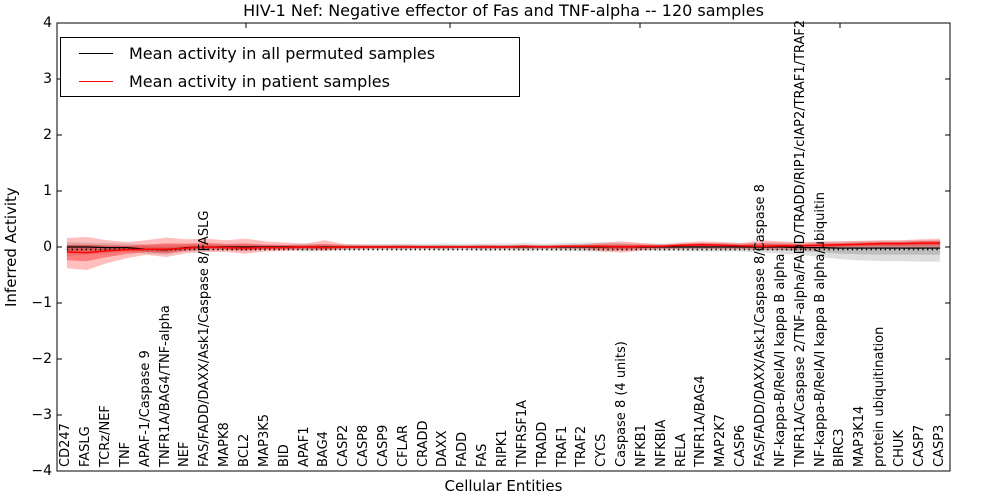 The width and height of the screenshot is (1000, 500). I want to click on legend-row-patient: Mean activity in patient samples, so click(290, 81).